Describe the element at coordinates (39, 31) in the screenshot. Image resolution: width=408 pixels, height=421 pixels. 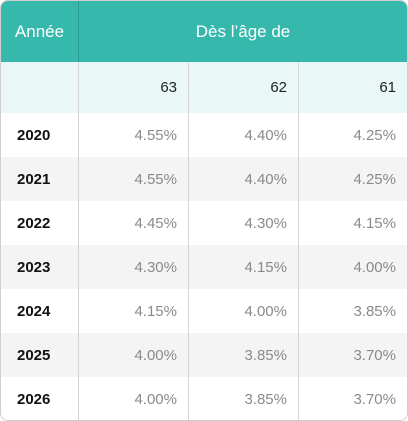
I see `header-year: Année` at that location.